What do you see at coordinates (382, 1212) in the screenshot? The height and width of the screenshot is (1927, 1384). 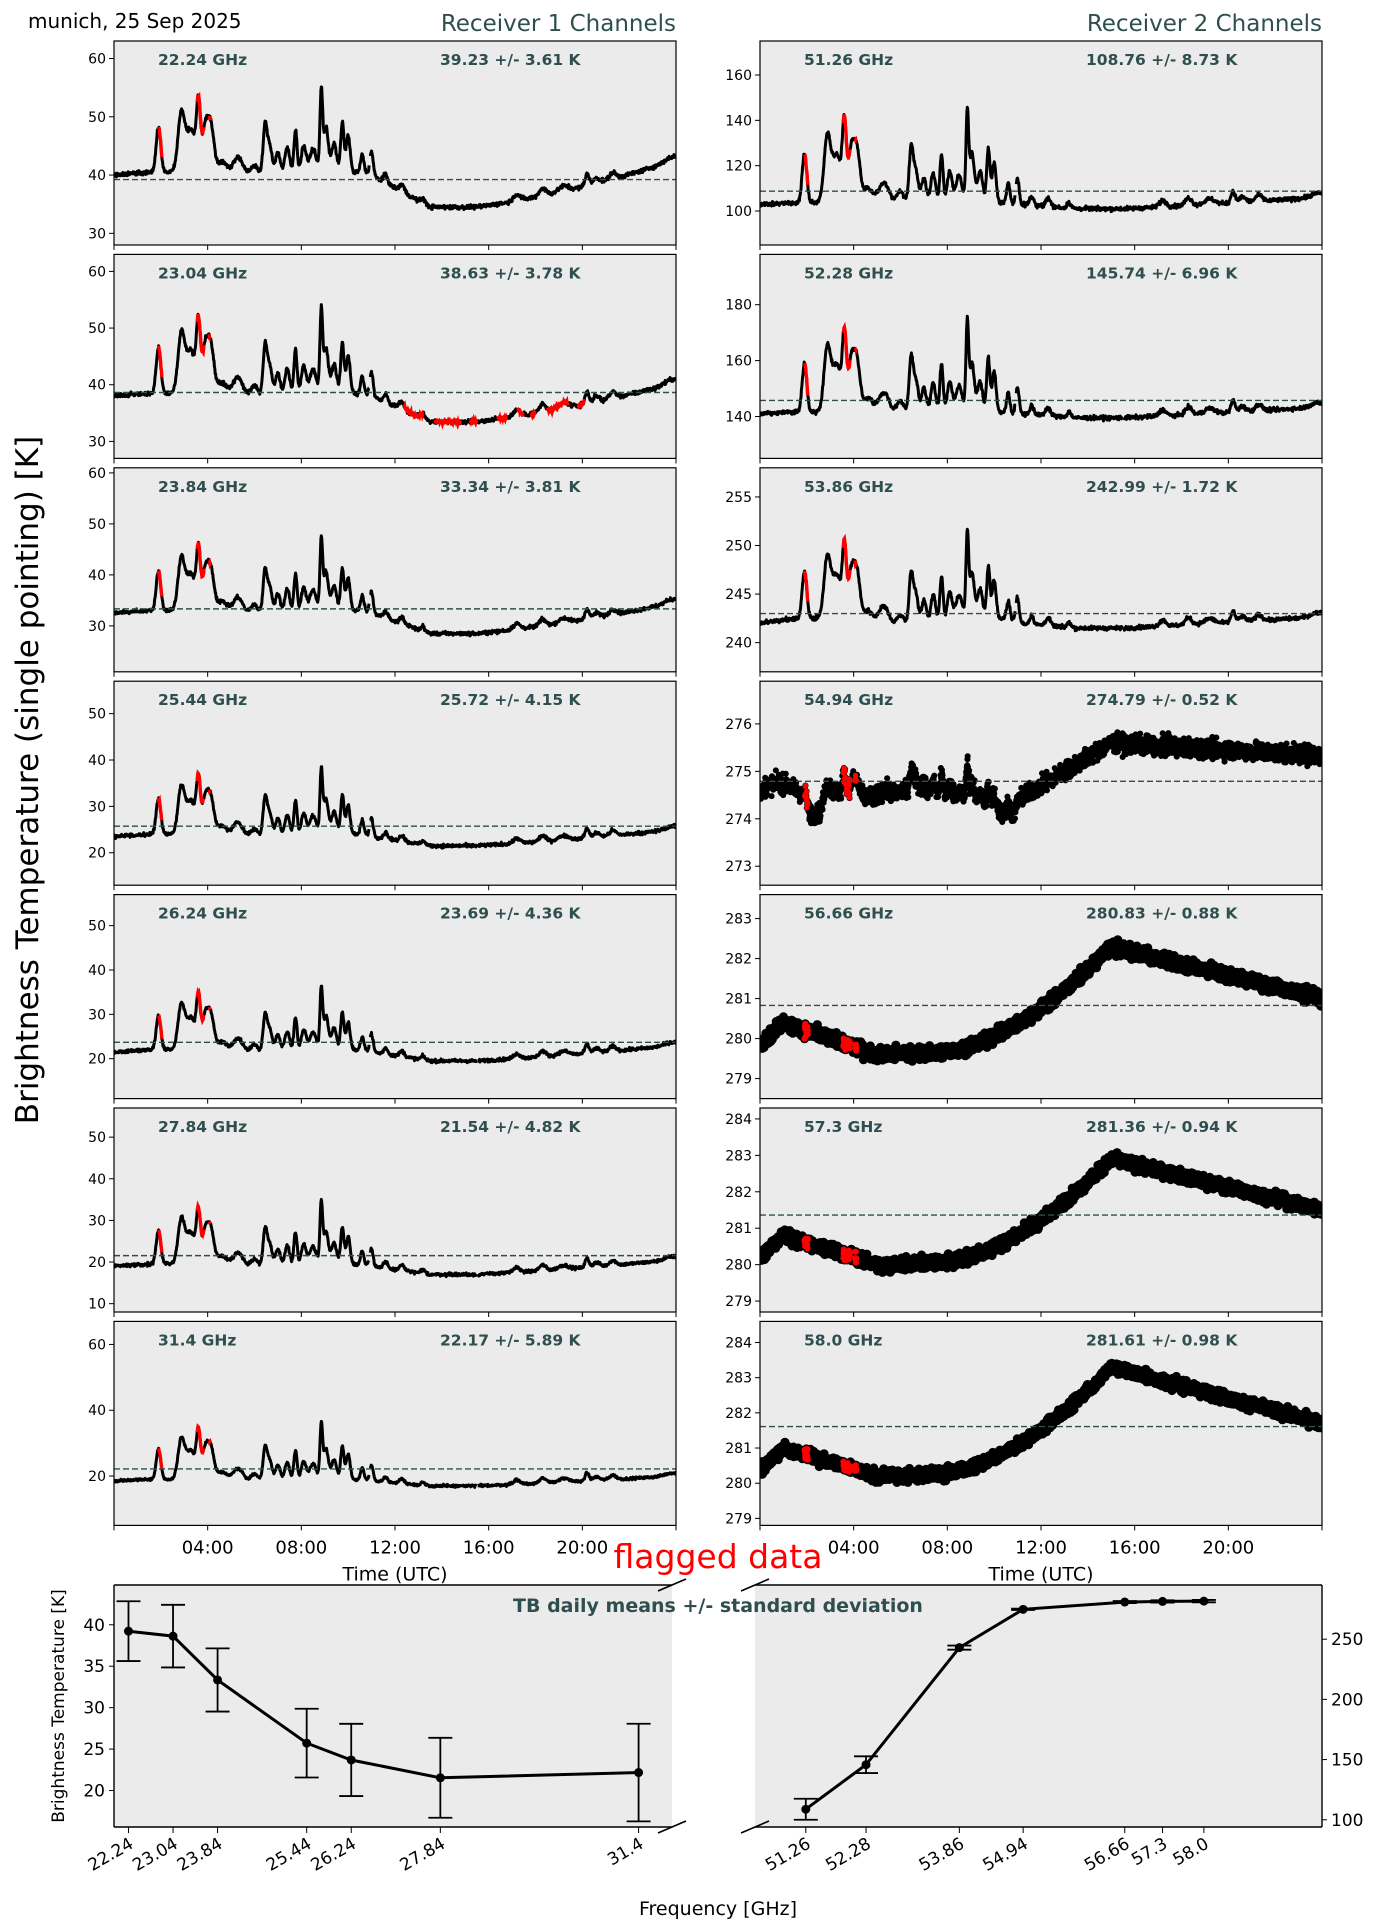 I see `panel-1-6: 10 20 30 40 50 27.84 GHz 21.54 +/- 4.82 K` at bounding box center [382, 1212].